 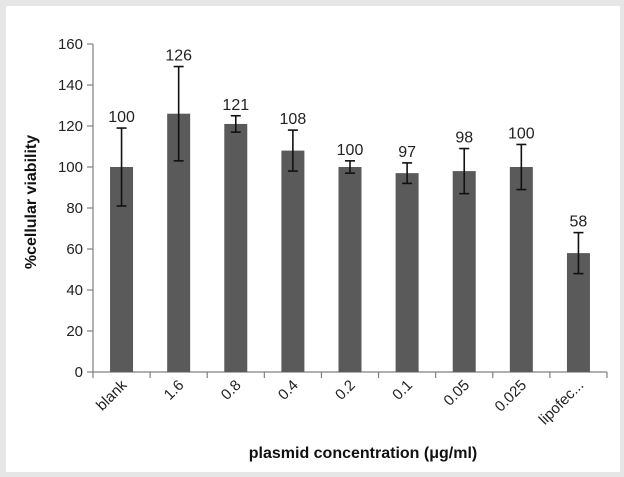 I want to click on y-tick-label: 120, so click(x=70, y=126).